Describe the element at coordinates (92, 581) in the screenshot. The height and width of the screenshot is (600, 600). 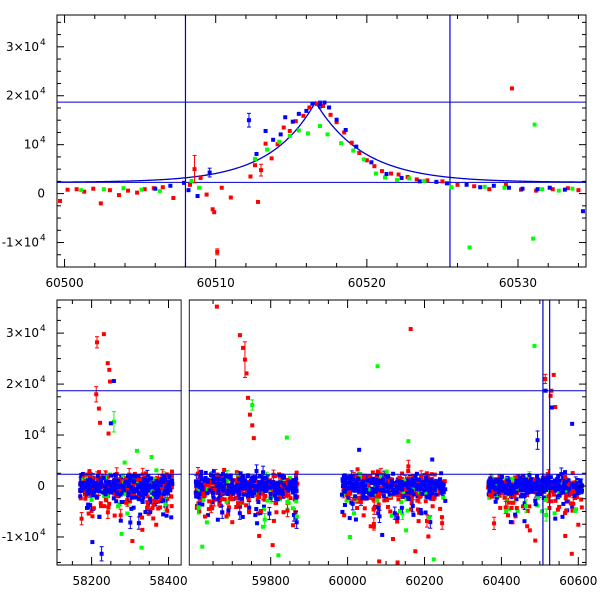
I see `x-tick-label: 58200` at that location.